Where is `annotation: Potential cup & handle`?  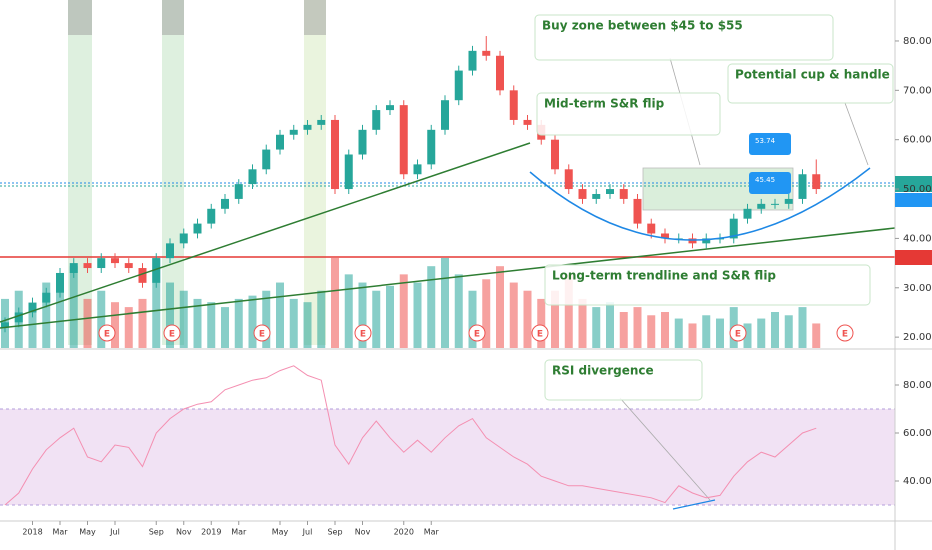 annotation: Potential cup & handle is located at coordinates (812, 75).